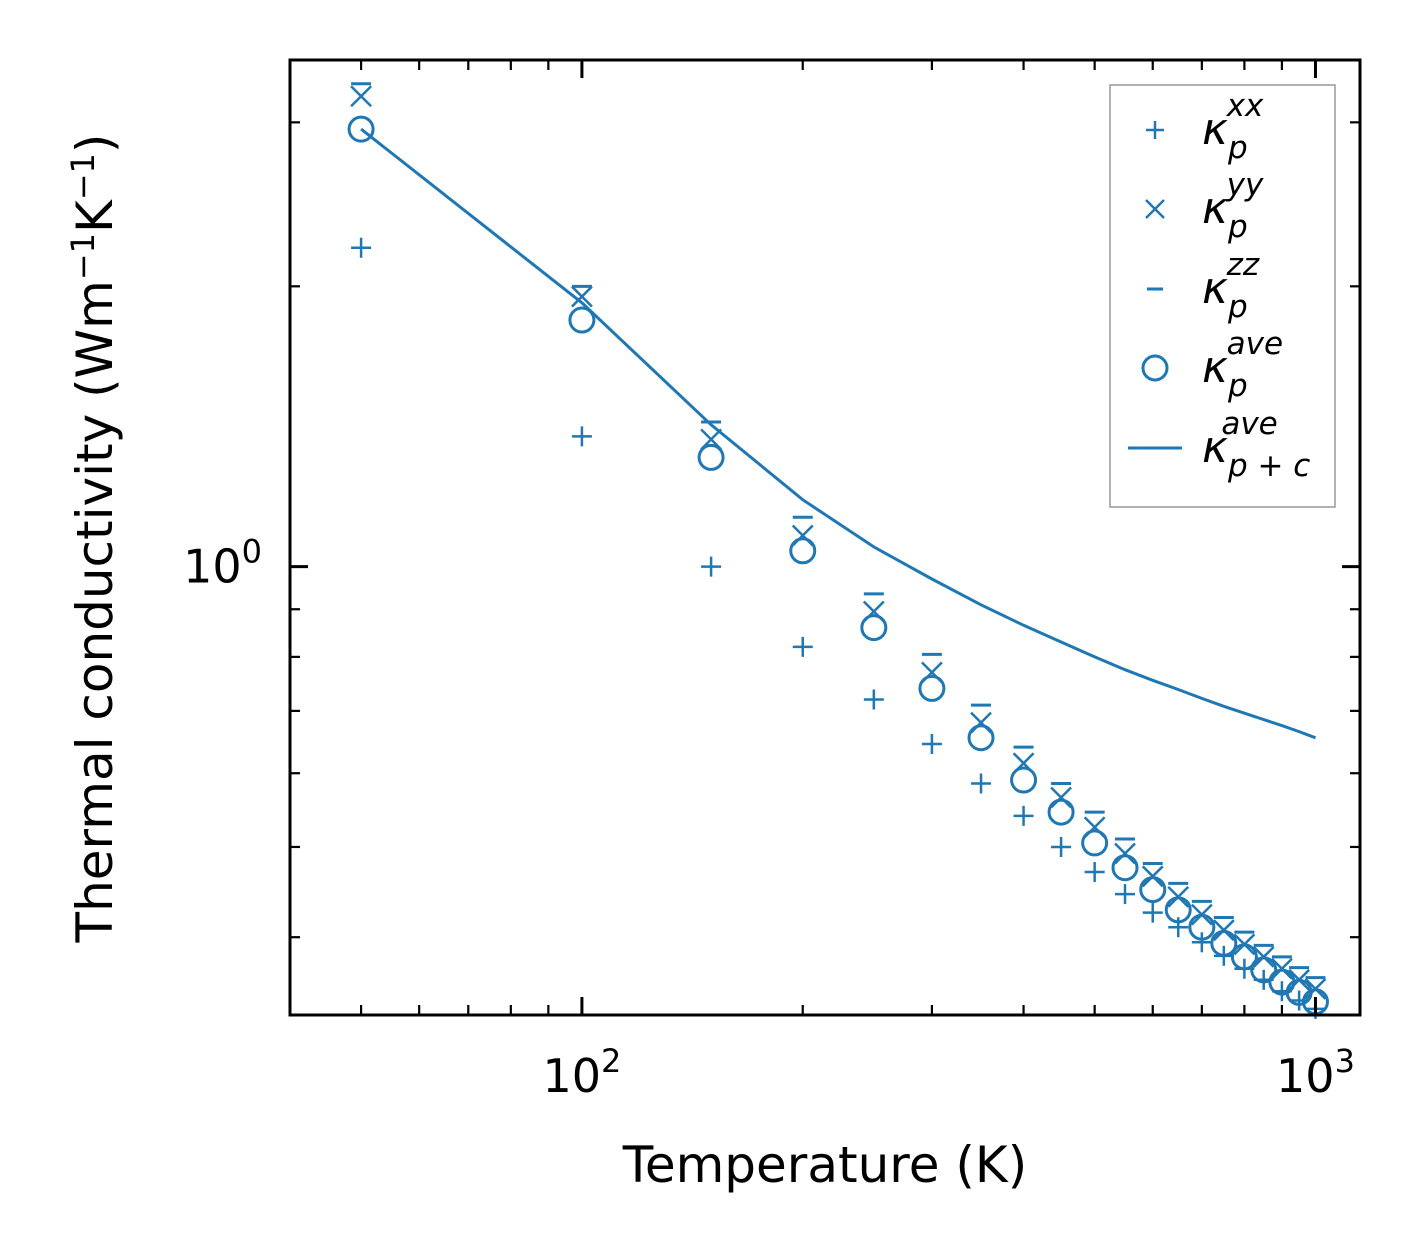 The image size is (1421, 1254). What do you see at coordinates (1315, 1072) in the screenshot?
I see `x-tick-label-1000: 10³` at bounding box center [1315, 1072].